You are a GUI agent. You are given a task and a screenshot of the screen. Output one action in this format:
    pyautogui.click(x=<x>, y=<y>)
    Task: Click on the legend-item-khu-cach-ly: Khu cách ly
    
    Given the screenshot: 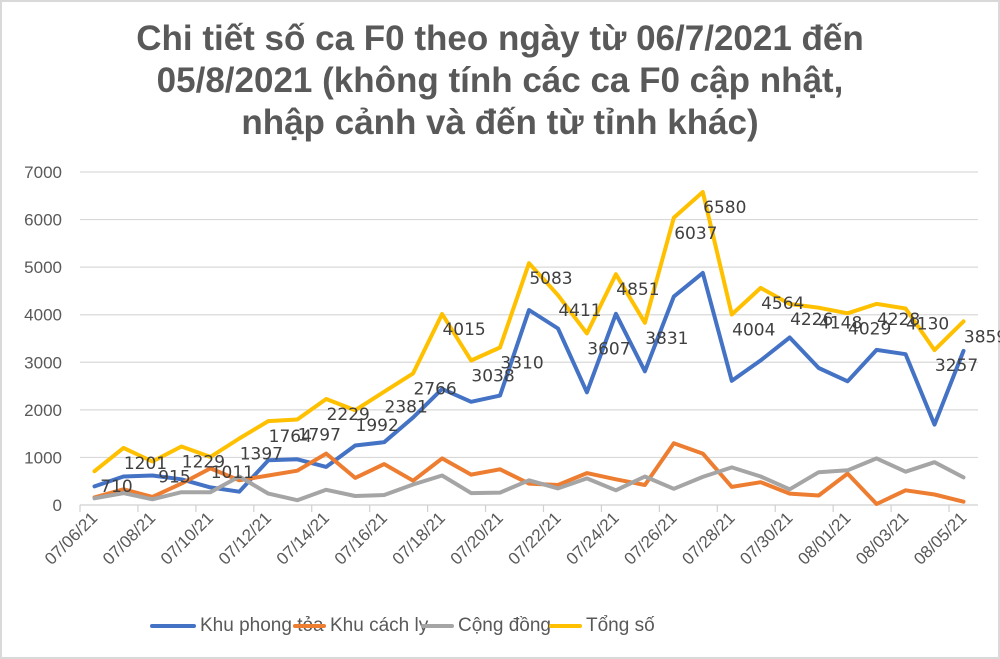 What is the action you would take?
    pyautogui.click(x=360, y=626)
    